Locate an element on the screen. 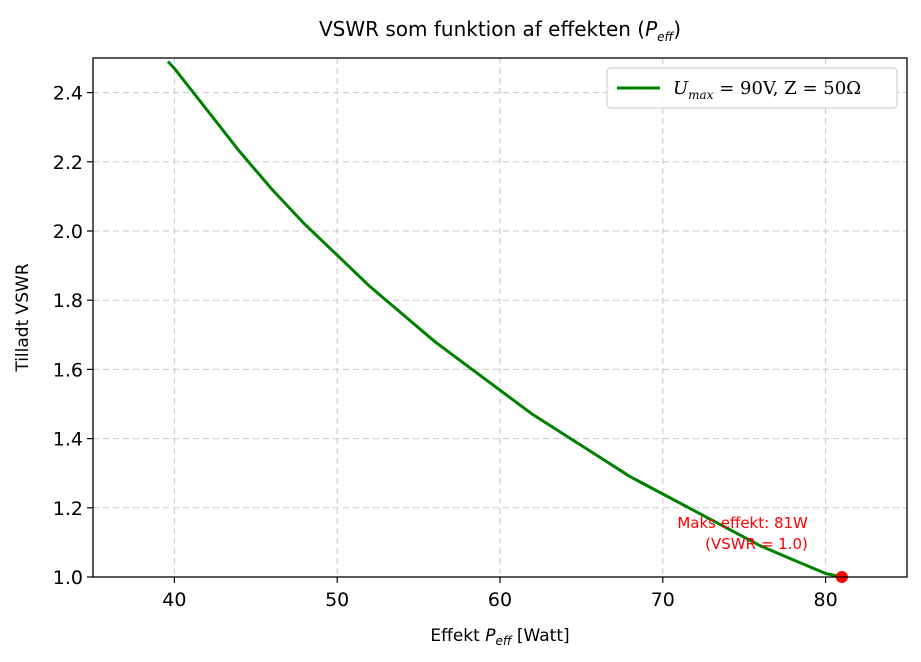 The width and height of the screenshot is (921, 662). y-tick-label: 2.0 is located at coordinates (68, 232).